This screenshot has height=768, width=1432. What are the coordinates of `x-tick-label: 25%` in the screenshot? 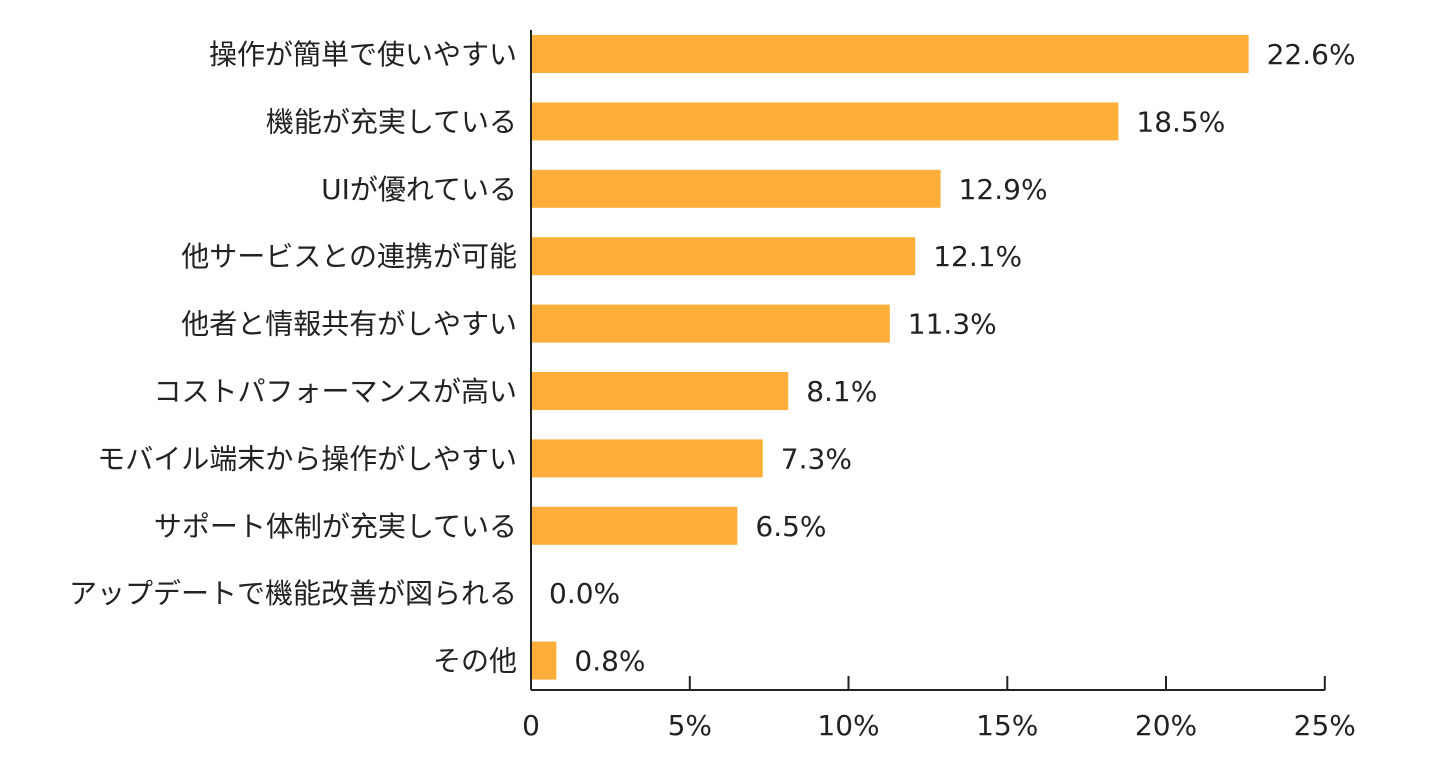 It's located at (1325, 725).